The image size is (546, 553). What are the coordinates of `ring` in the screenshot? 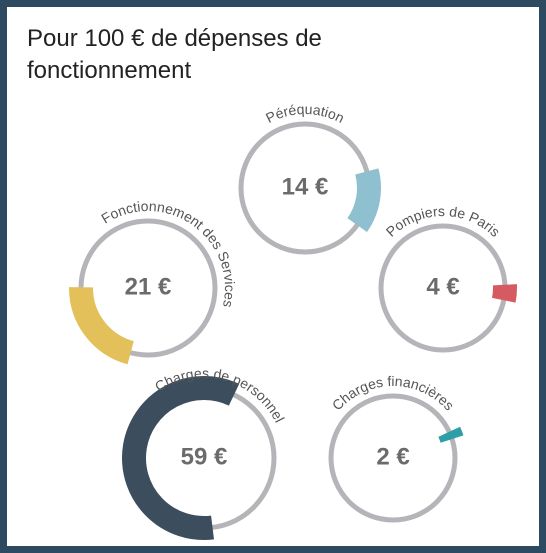 It's located at (393, 458).